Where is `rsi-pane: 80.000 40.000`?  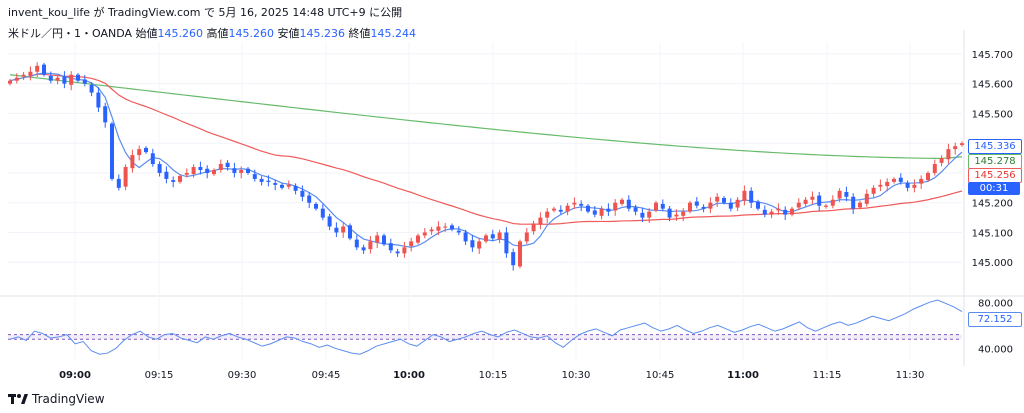
rsi-pane: 80.000 40.000 is located at coordinates (510, 326).